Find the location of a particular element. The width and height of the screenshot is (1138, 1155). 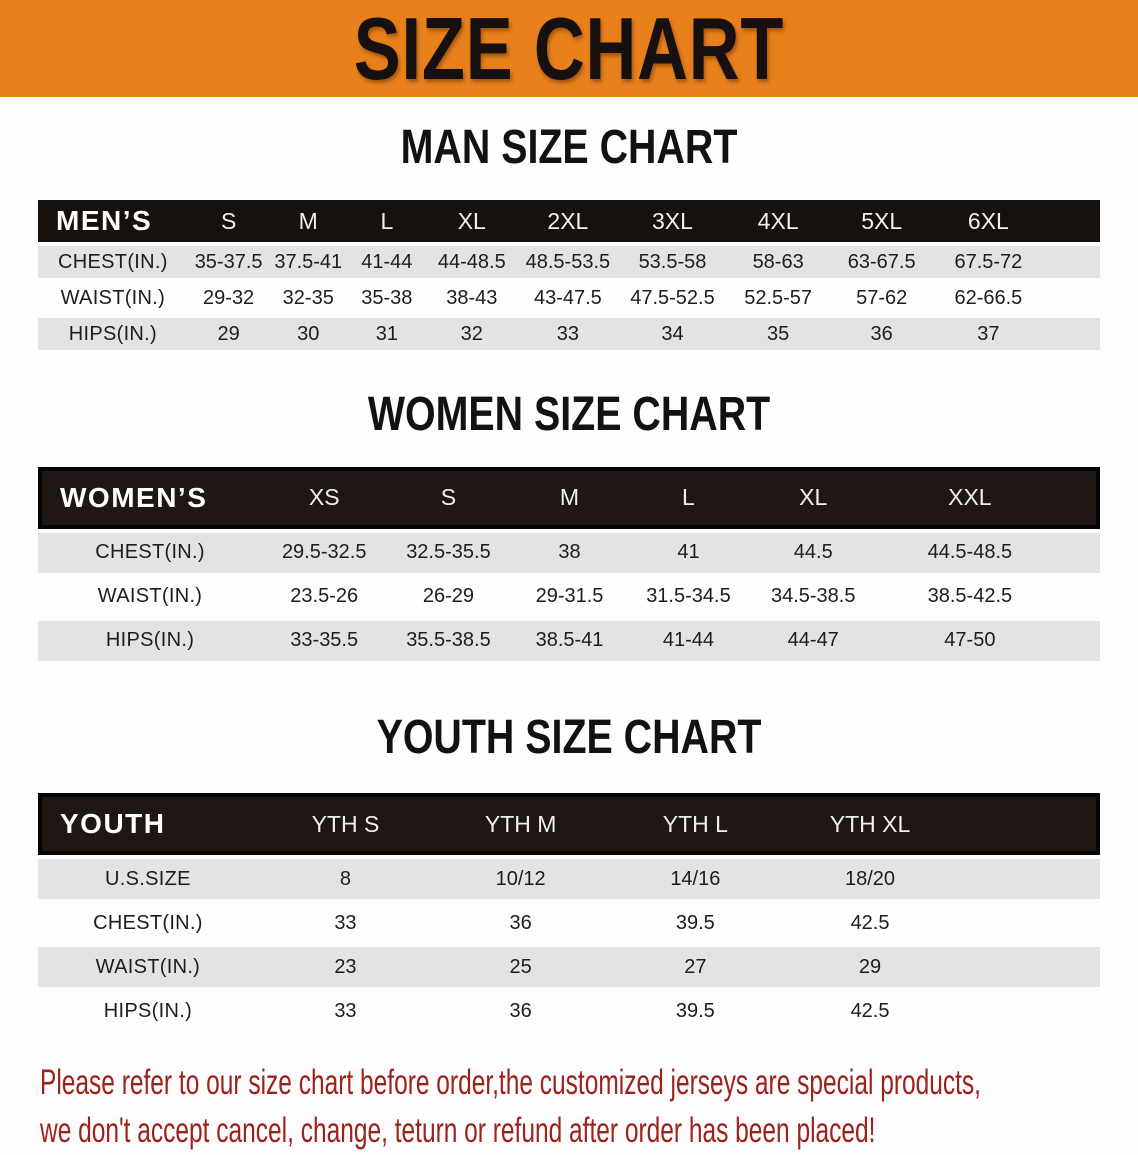

size-value: 34.5-38.5 is located at coordinates (813, 596).